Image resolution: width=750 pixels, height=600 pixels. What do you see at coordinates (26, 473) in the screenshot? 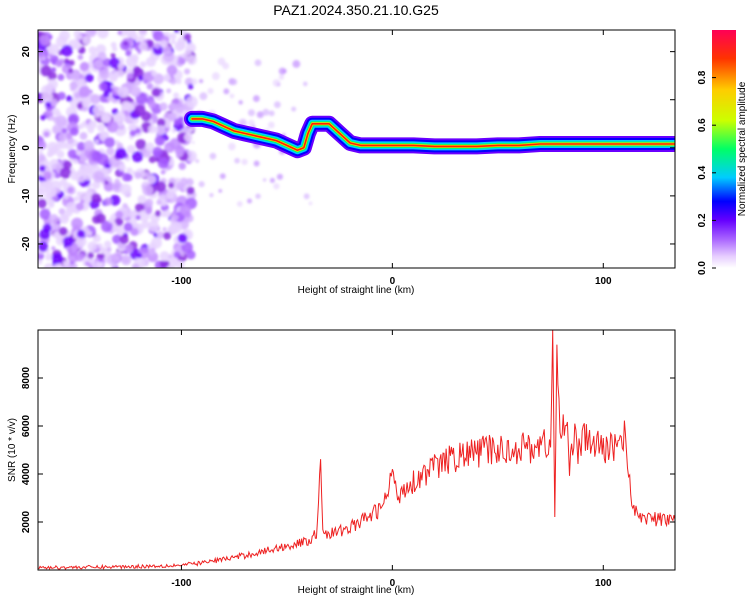
I see `snr-ytick-label: 4000` at bounding box center [26, 473].